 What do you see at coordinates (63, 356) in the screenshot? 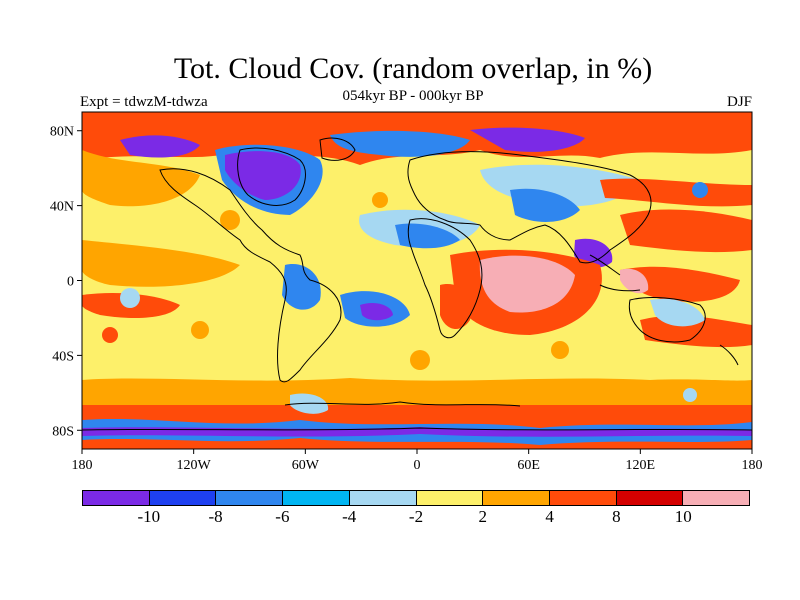
I see `lat-tick-label: 40S` at bounding box center [63, 356].